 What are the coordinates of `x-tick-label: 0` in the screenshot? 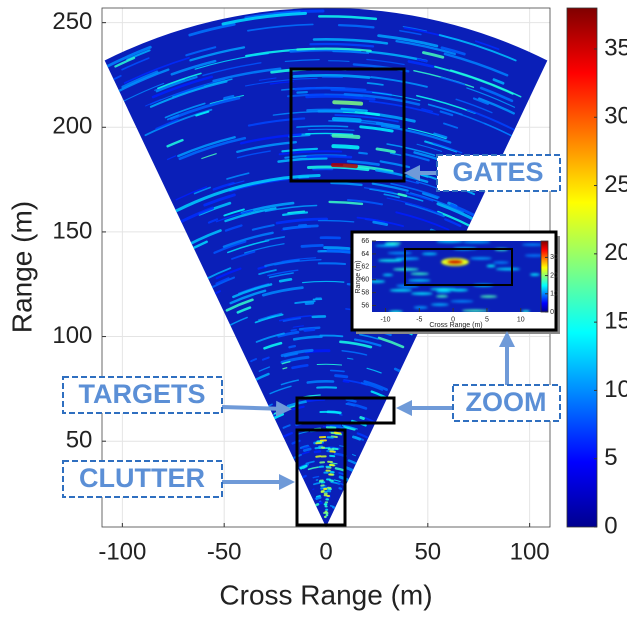 It's located at (325, 552).